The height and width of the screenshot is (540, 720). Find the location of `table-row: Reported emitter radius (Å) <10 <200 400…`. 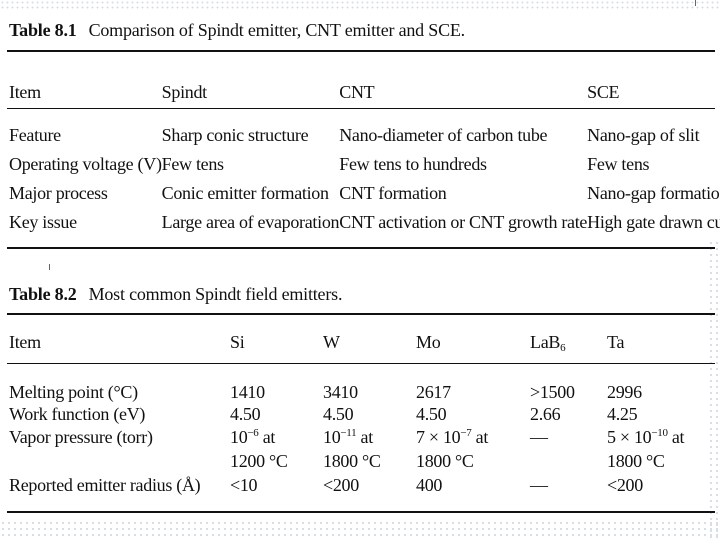

table-row: Reported emitter radius (Å) <10 <200 400… is located at coordinates (358, 485).